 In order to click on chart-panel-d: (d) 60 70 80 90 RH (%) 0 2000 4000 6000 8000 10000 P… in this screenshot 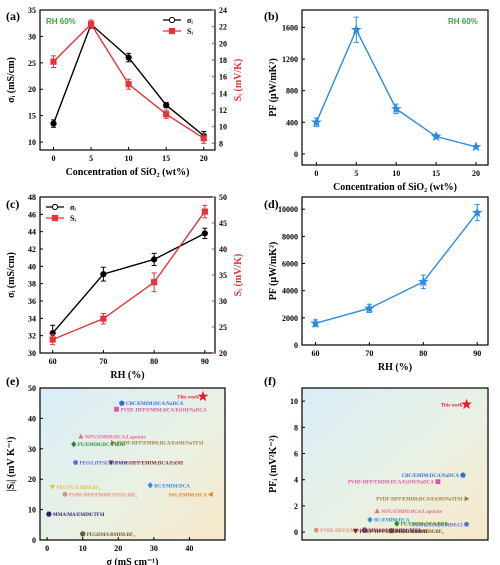, I will do `click(376, 284)`.